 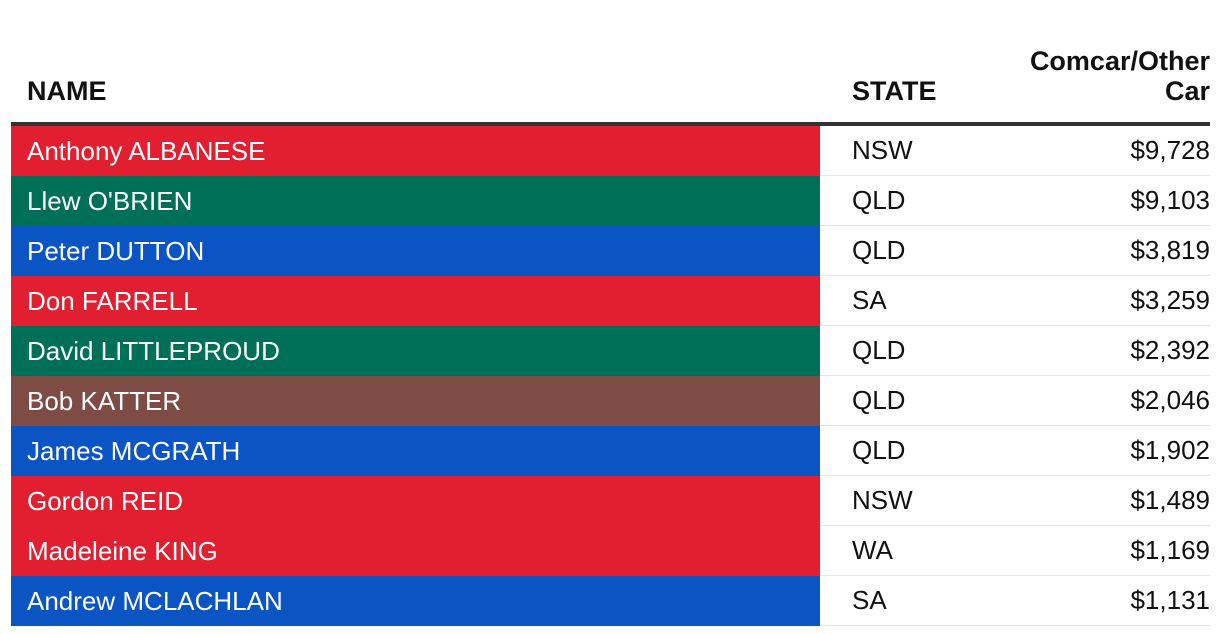 What do you see at coordinates (415, 601) in the screenshot?
I see `cell-name: Andrew MCLACHLAN` at bounding box center [415, 601].